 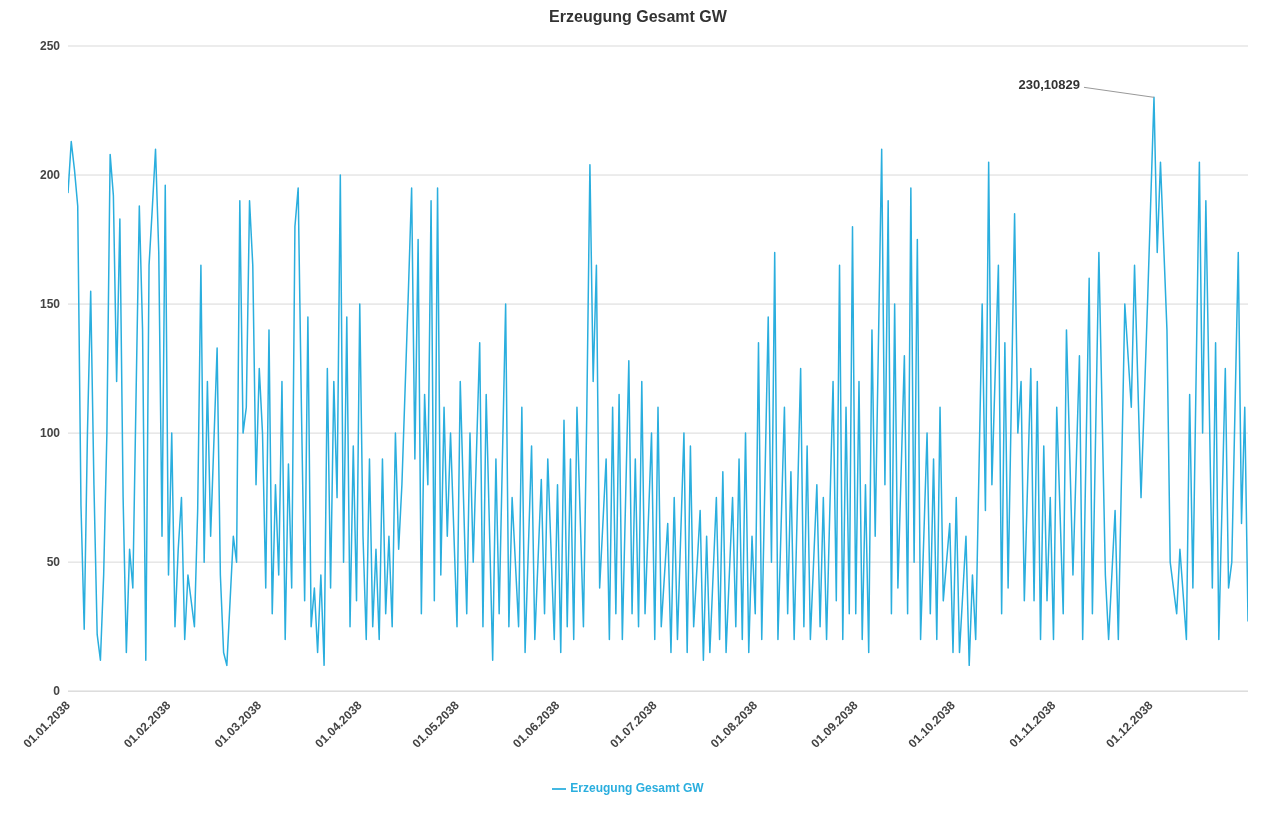 I want to click on y-tick-label: 50, so click(x=53, y=562).